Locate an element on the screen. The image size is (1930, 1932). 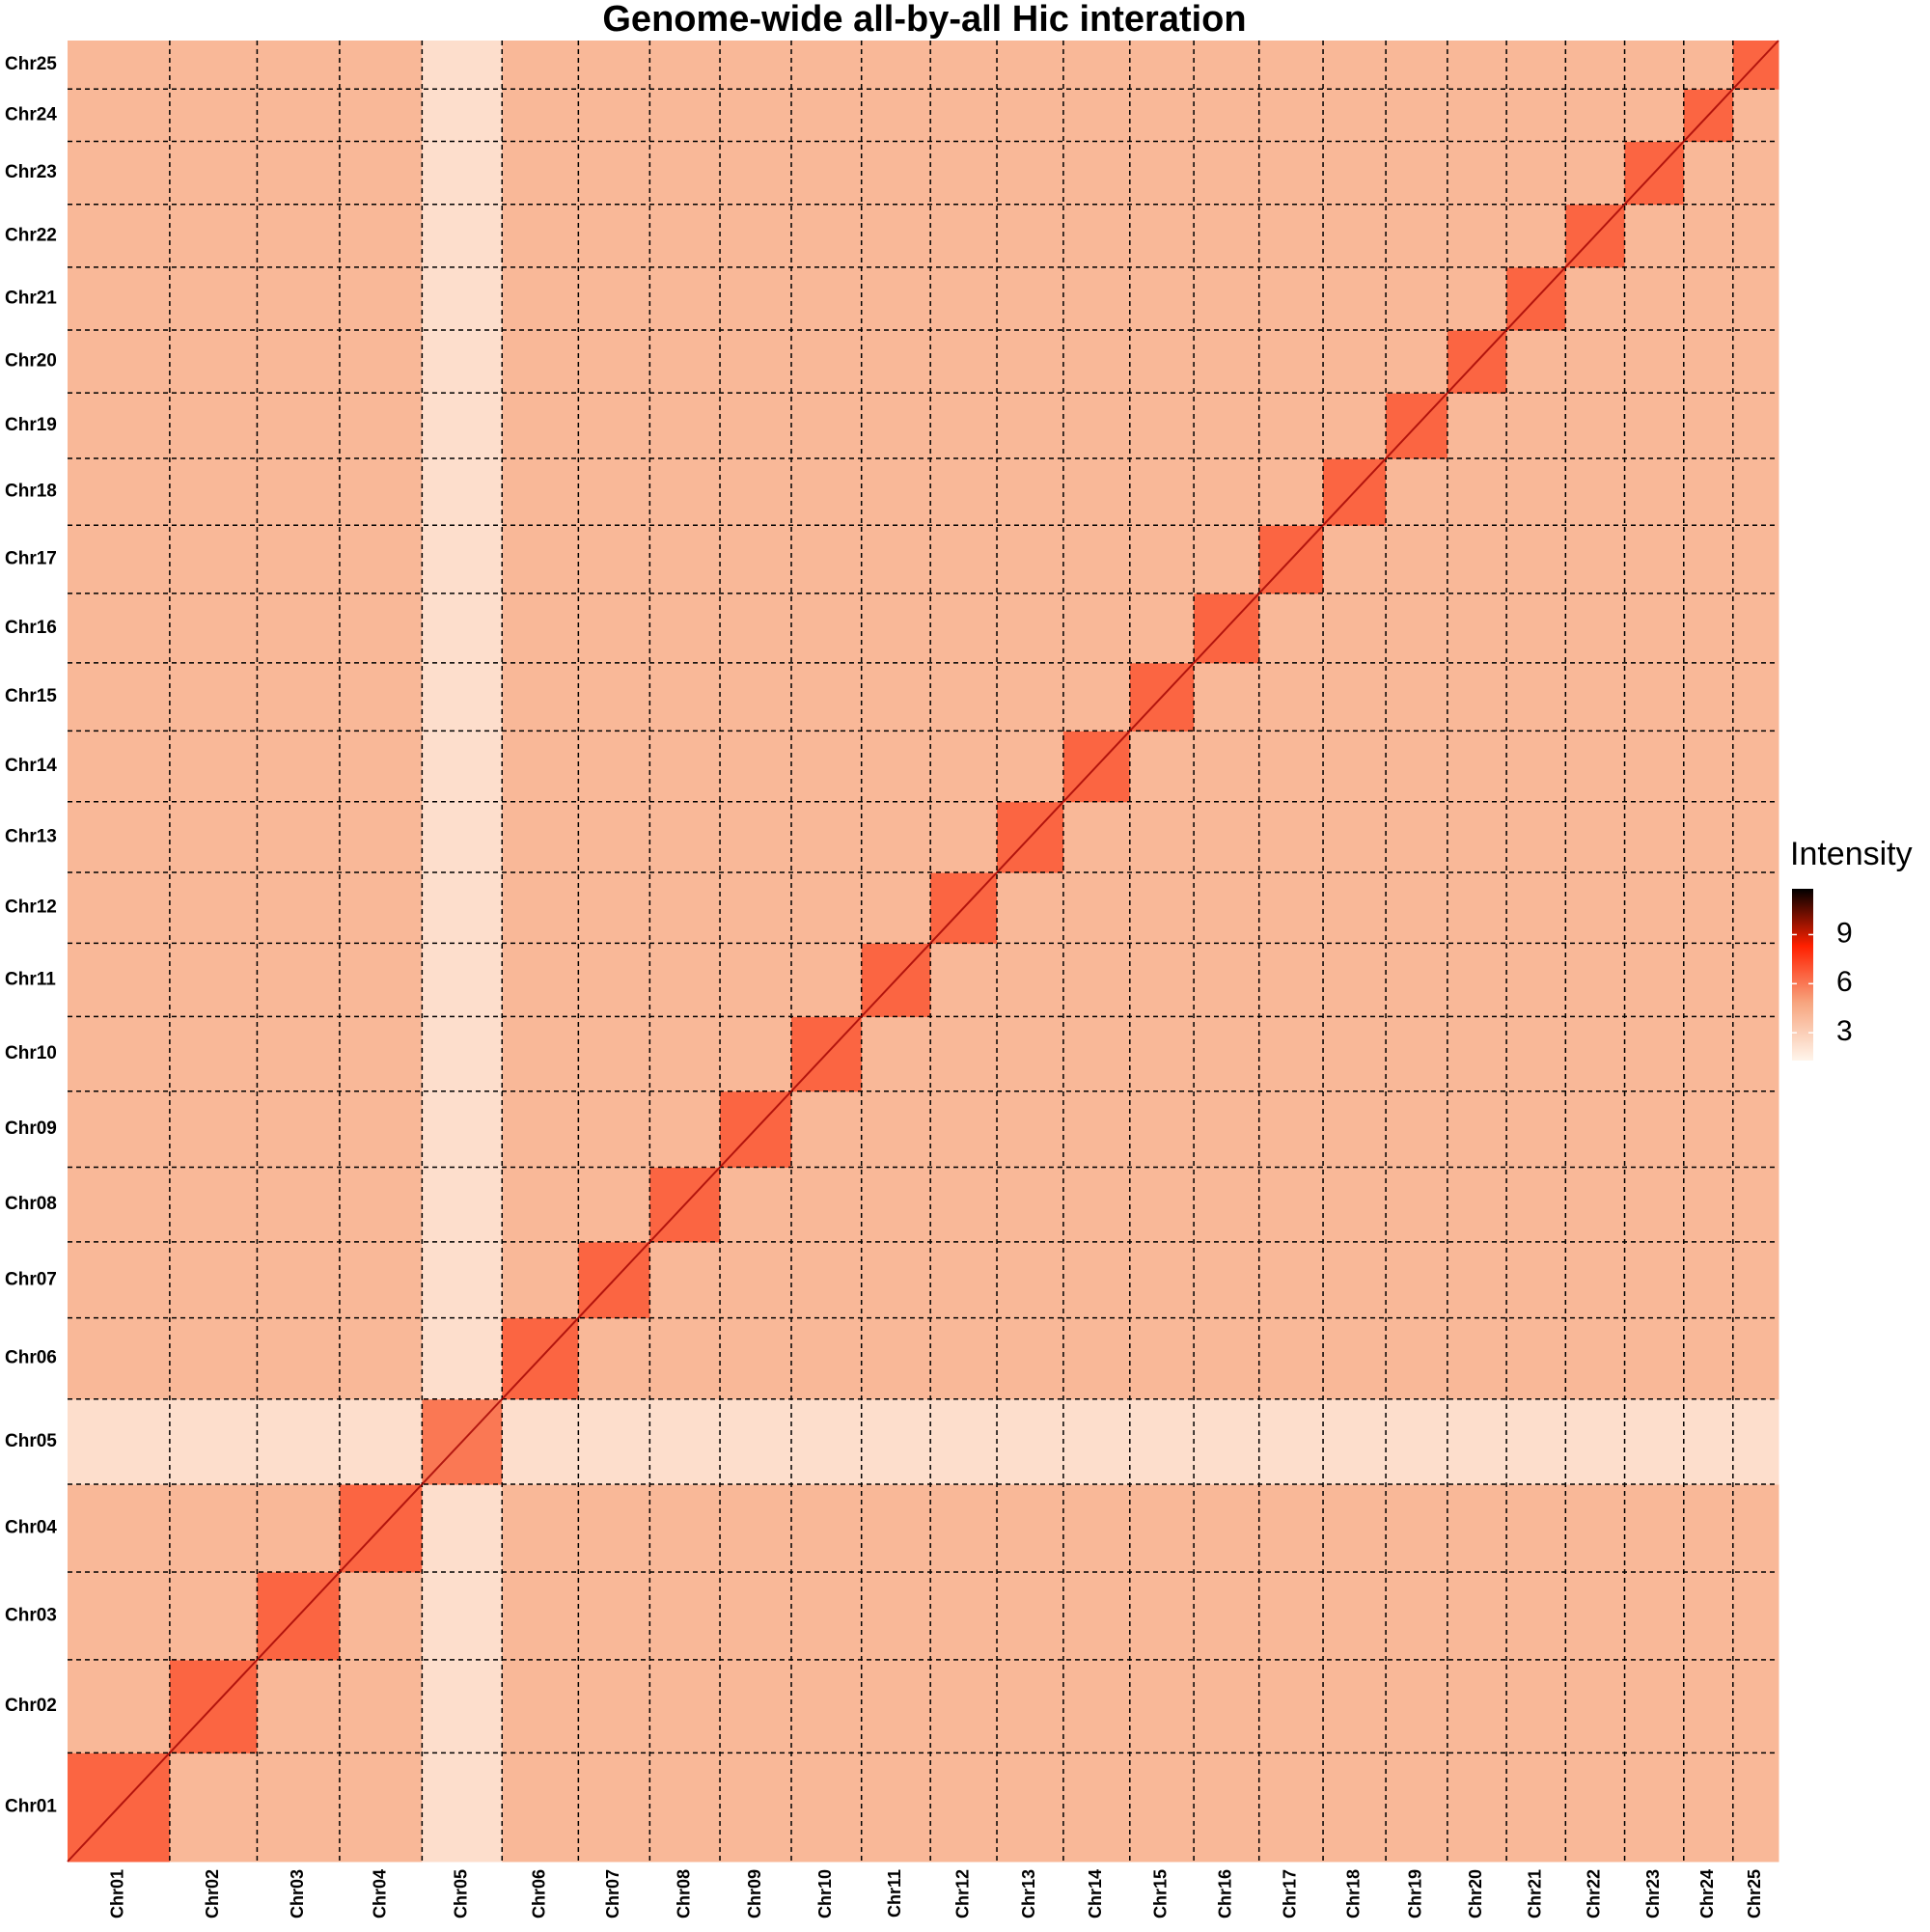
y-tick-label: Chr14 is located at coordinates (31, 766).